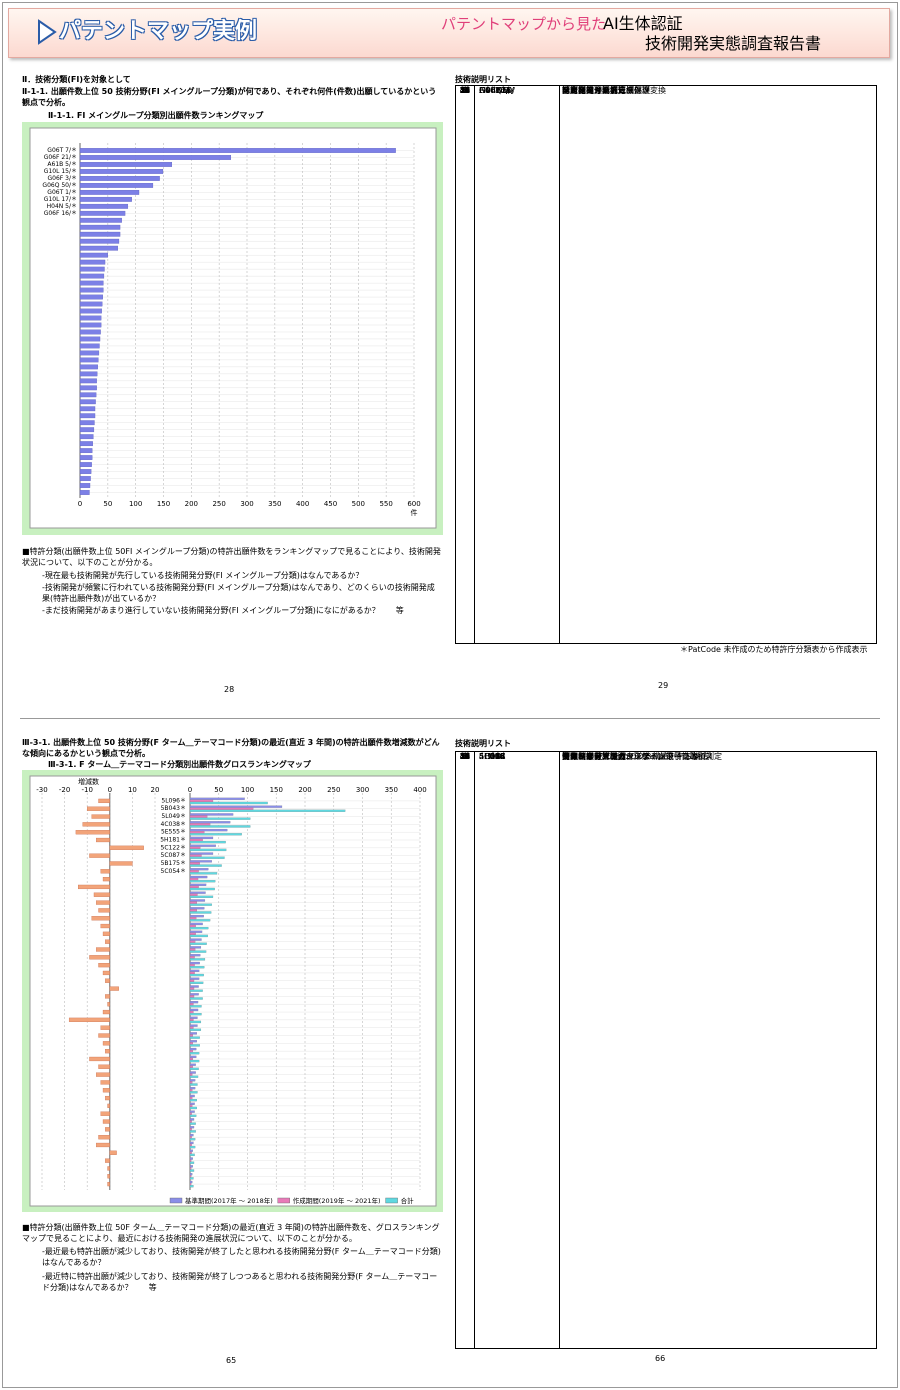 This screenshot has height=1390, width=900. I want to click on x-tick-label: 600, so click(413, 504).